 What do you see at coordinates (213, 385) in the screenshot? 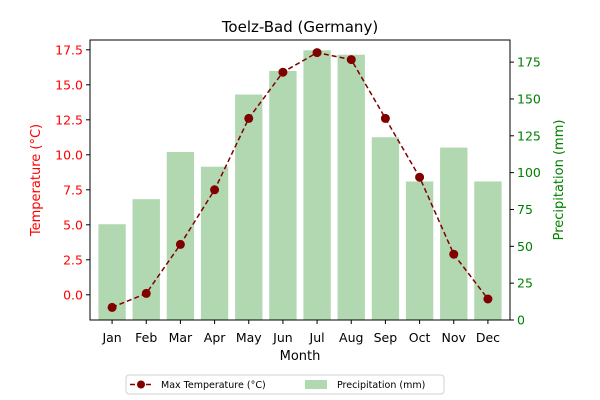
I see `legend-label-temperature: Max Temperature (°C)` at bounding box center [213, 385].